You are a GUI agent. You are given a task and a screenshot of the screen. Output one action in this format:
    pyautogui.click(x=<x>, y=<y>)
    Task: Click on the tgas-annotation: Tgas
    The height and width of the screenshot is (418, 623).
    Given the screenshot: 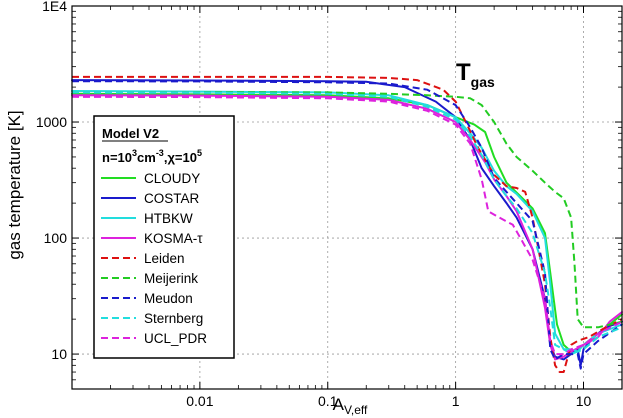 What is the action you would take?
    pyautogui.click(x=475, y=74)
    